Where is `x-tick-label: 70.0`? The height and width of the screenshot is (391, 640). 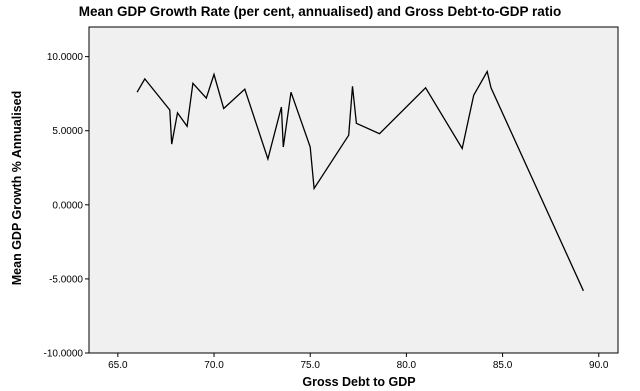 x-tick-label: 70.0 is located at coordinates (214, 365).